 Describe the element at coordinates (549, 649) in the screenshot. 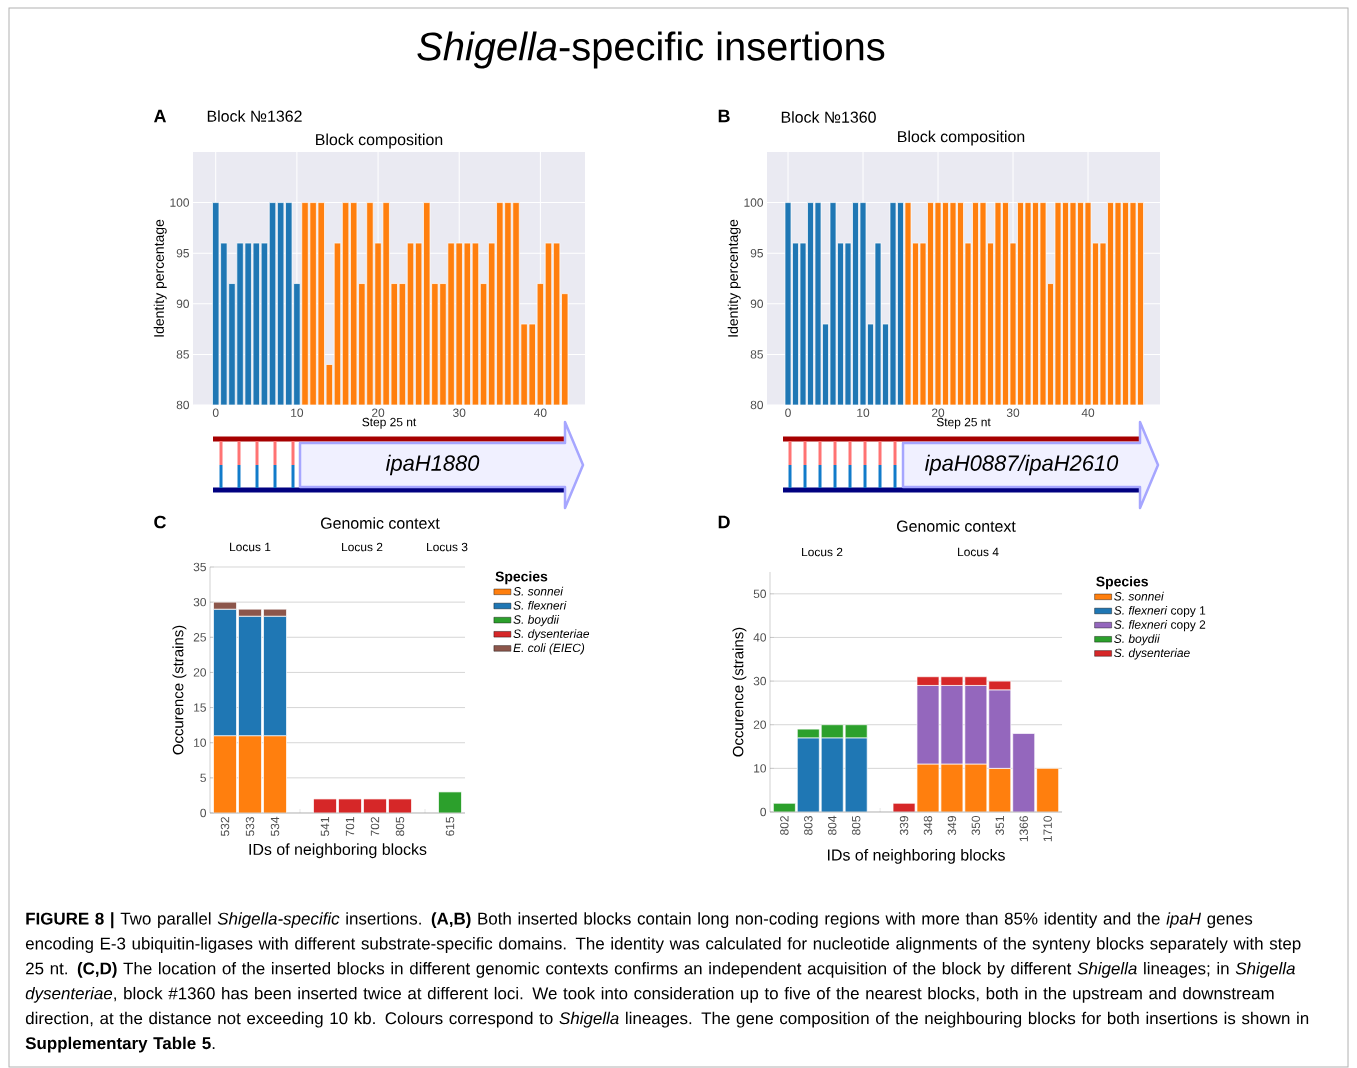

I see `legend-label: E. coli (EIEC)` at that location.